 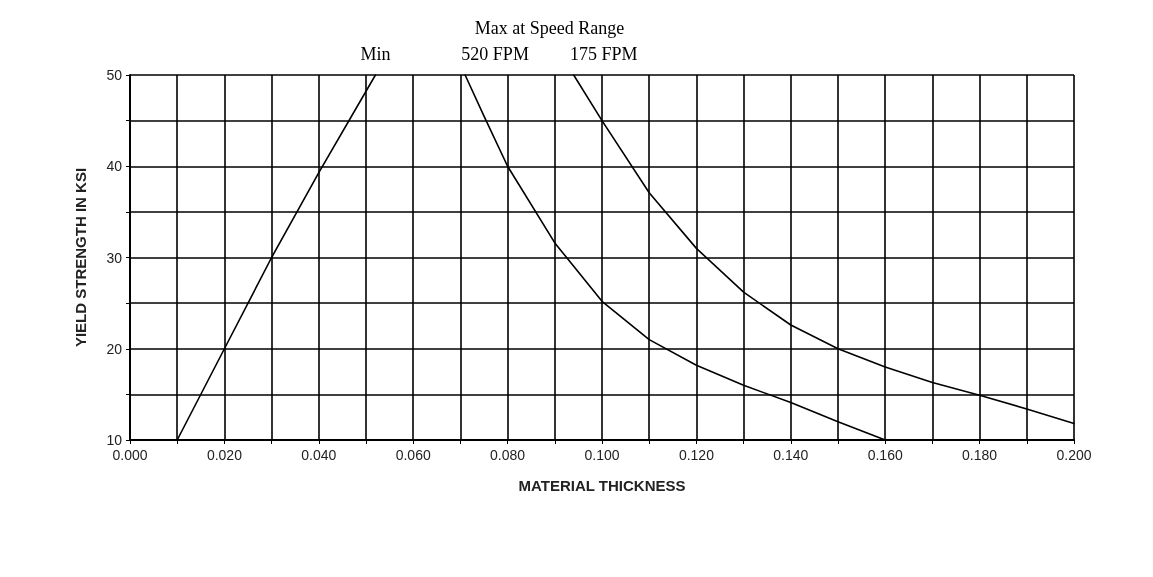 I want to click on series-label: 175 FPM, so click(x=603, y=54).